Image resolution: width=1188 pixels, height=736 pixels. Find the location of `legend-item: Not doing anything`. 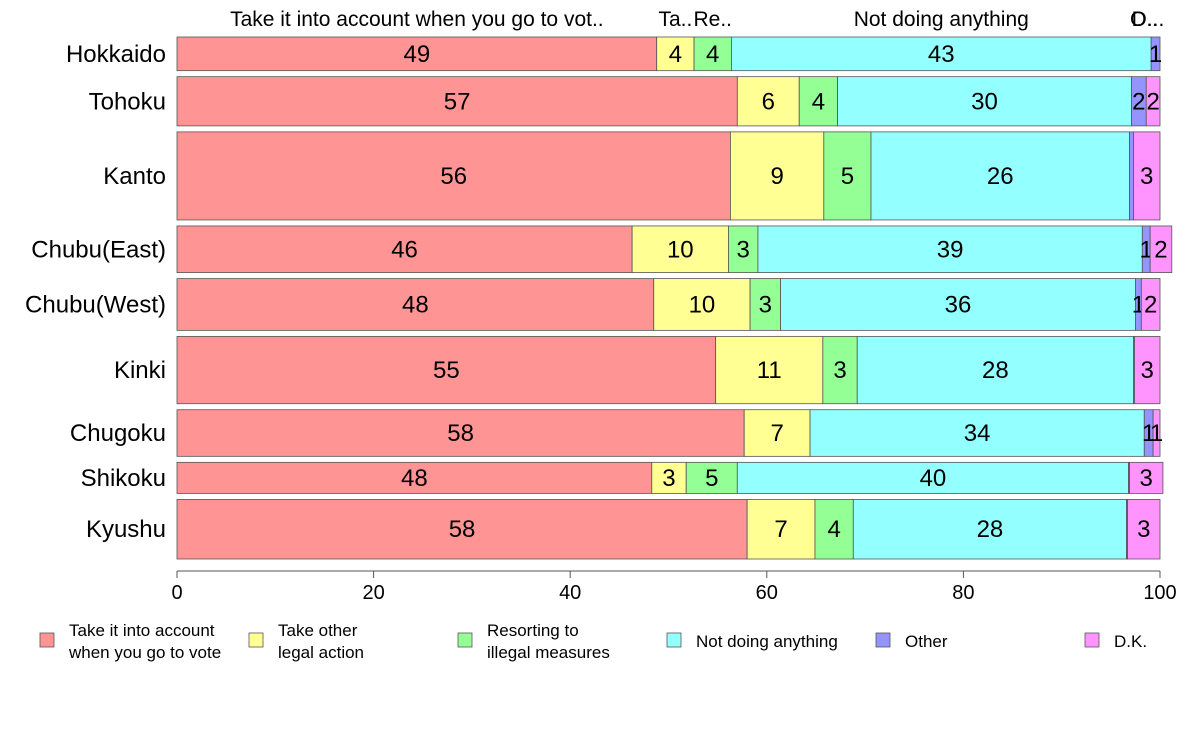

legend-item: Not doing anything is located at coordinates (752, 641).